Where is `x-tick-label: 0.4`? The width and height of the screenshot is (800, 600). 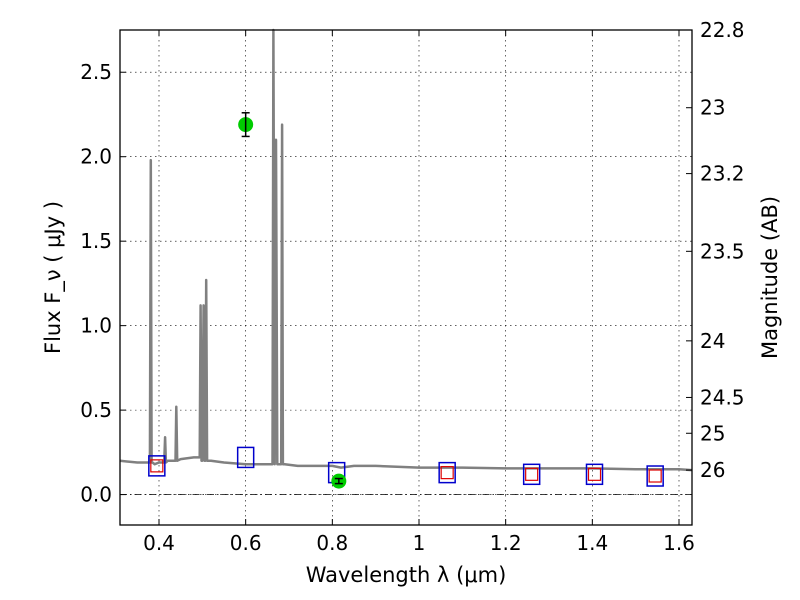
x-tick-label: 0.4 is located at coordinates (159, 543).